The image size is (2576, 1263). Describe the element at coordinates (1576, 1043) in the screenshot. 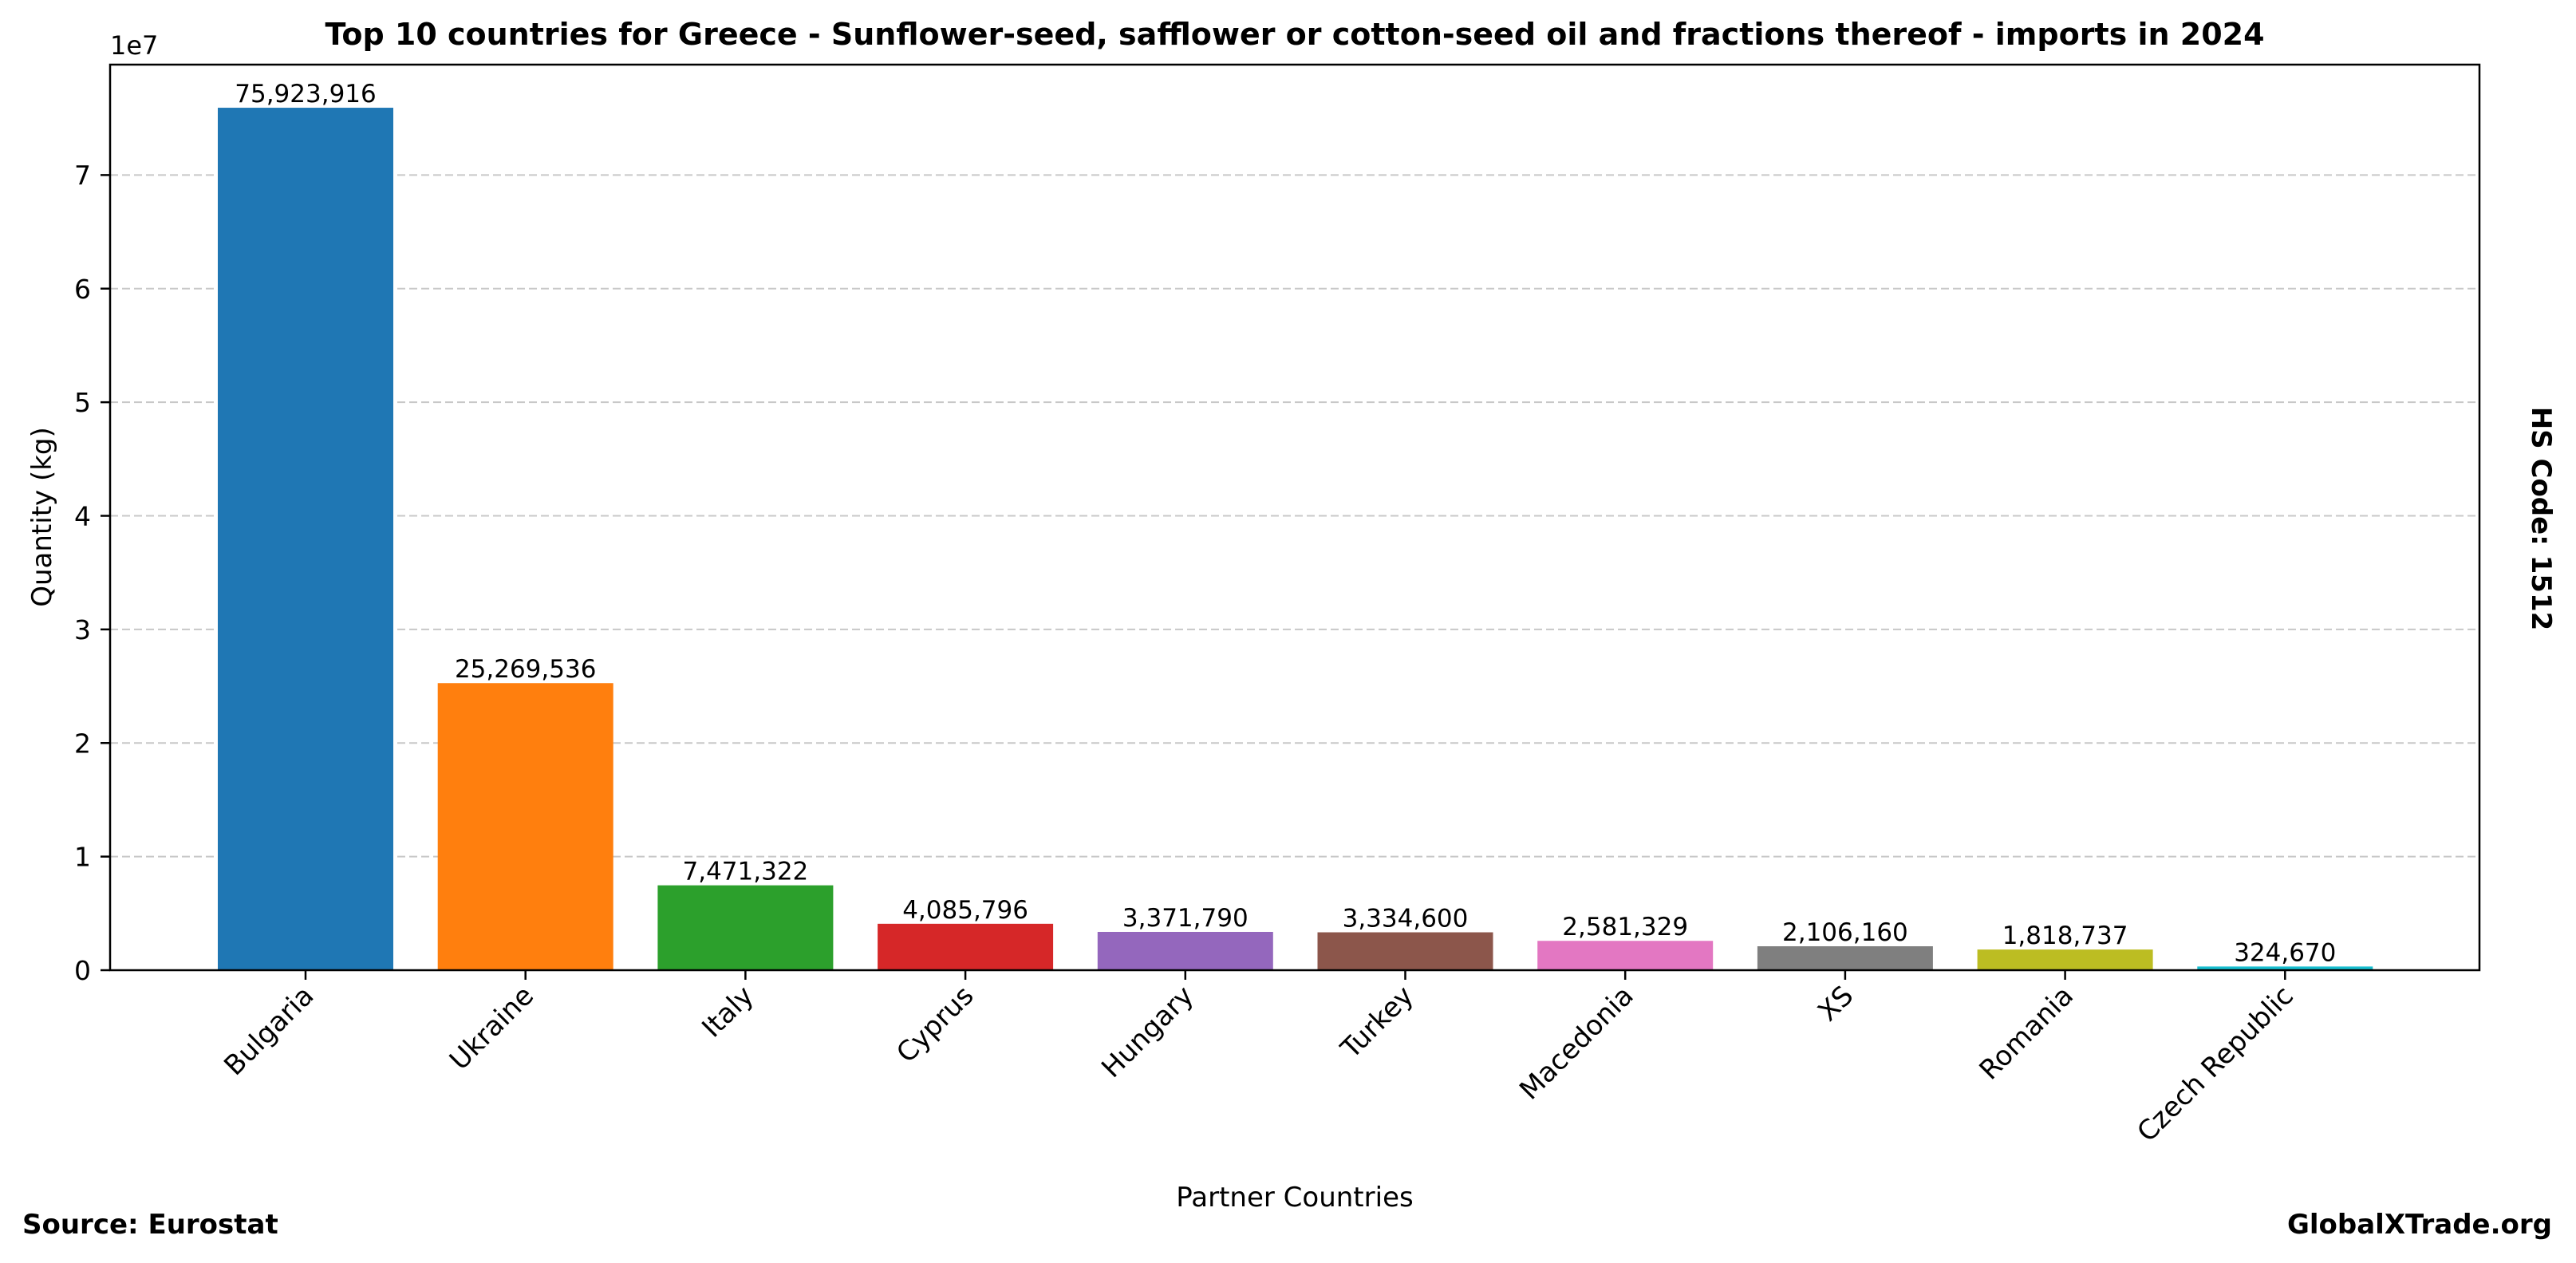

I see `x-tick-label: Macedonia` at that location.